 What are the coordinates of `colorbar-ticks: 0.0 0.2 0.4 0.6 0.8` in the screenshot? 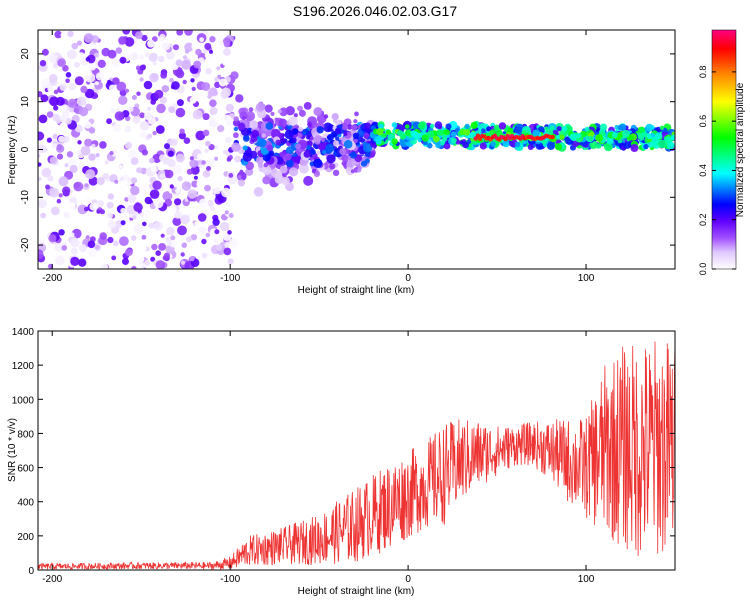 It's located at (717, 170).